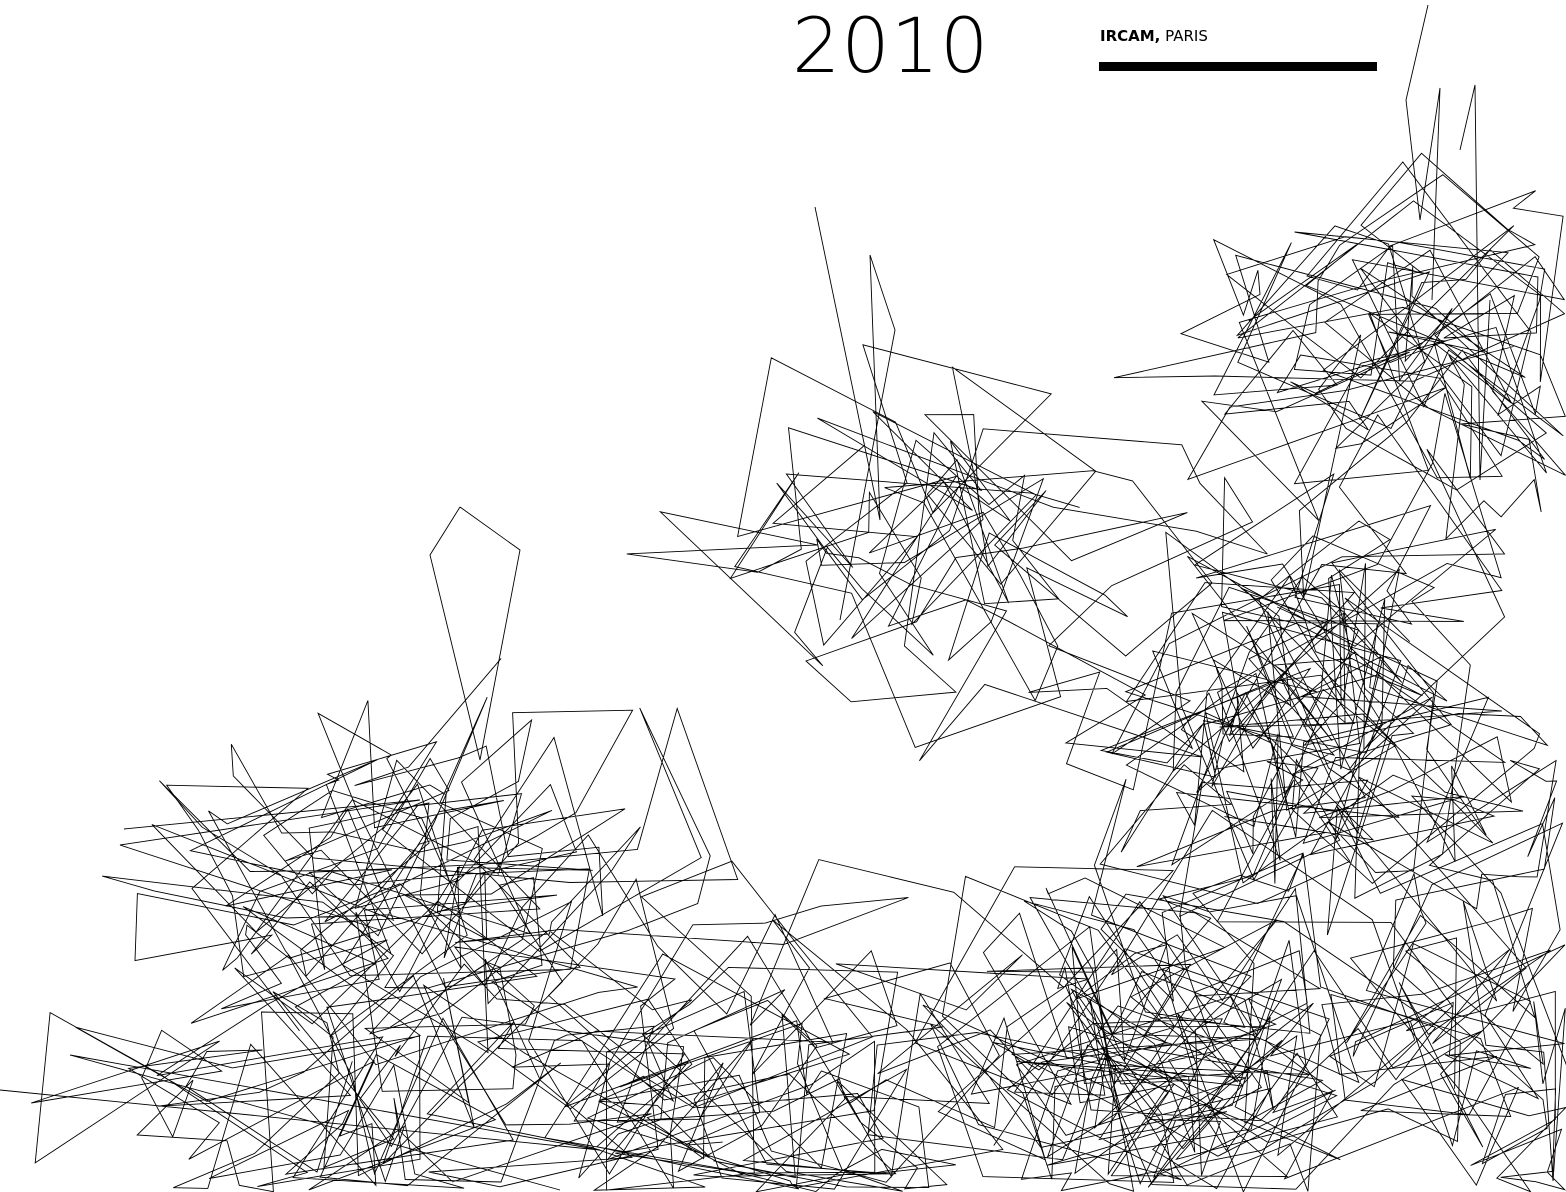 The height and width of the screenshot is (1192, 1566). I want to click on venue-org: IRCAM,, so click(1130, 36).